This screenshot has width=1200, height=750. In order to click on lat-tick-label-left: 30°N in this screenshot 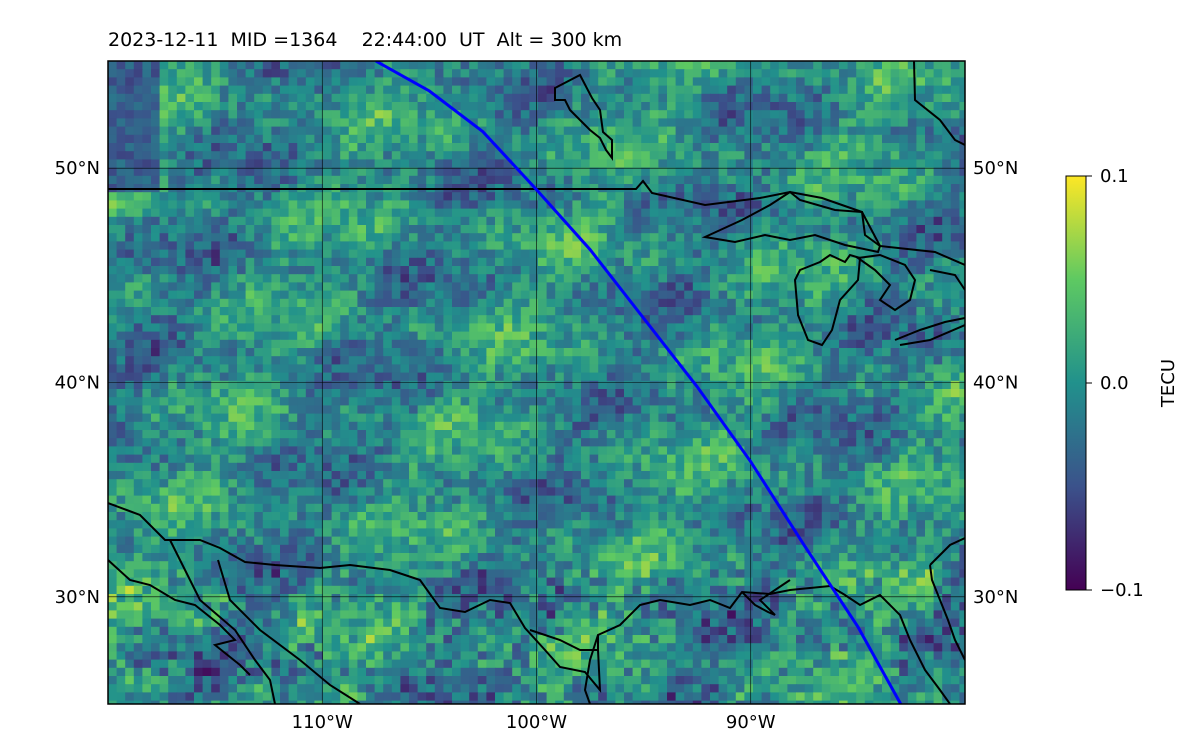, I will do `click(77, 597)`.